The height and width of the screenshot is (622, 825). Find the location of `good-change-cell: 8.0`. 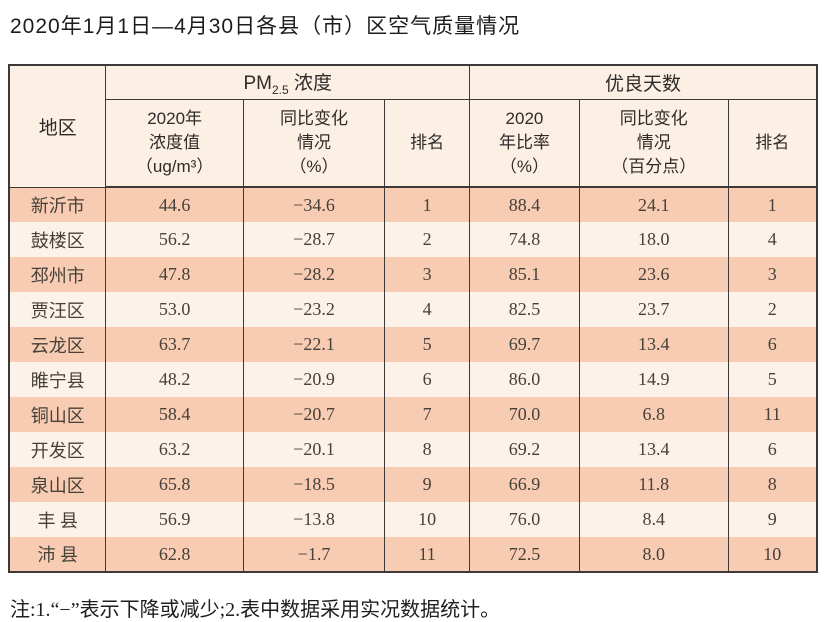

good-change-cell: 8.0 is located at coordinates (653, 555).